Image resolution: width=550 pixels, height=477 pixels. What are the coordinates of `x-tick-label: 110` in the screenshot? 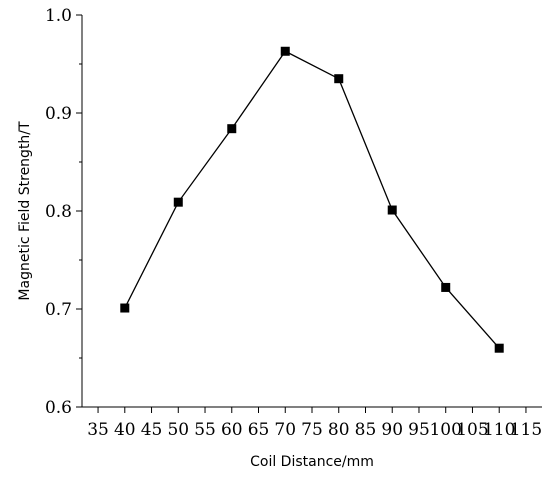 It's located at (499, 430).